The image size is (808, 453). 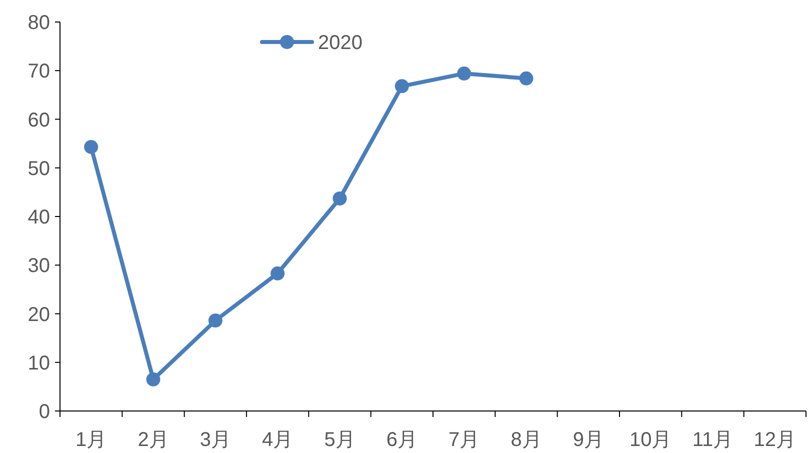 I want to click on x-tick-label: 9月, so click(x=588, y=440).